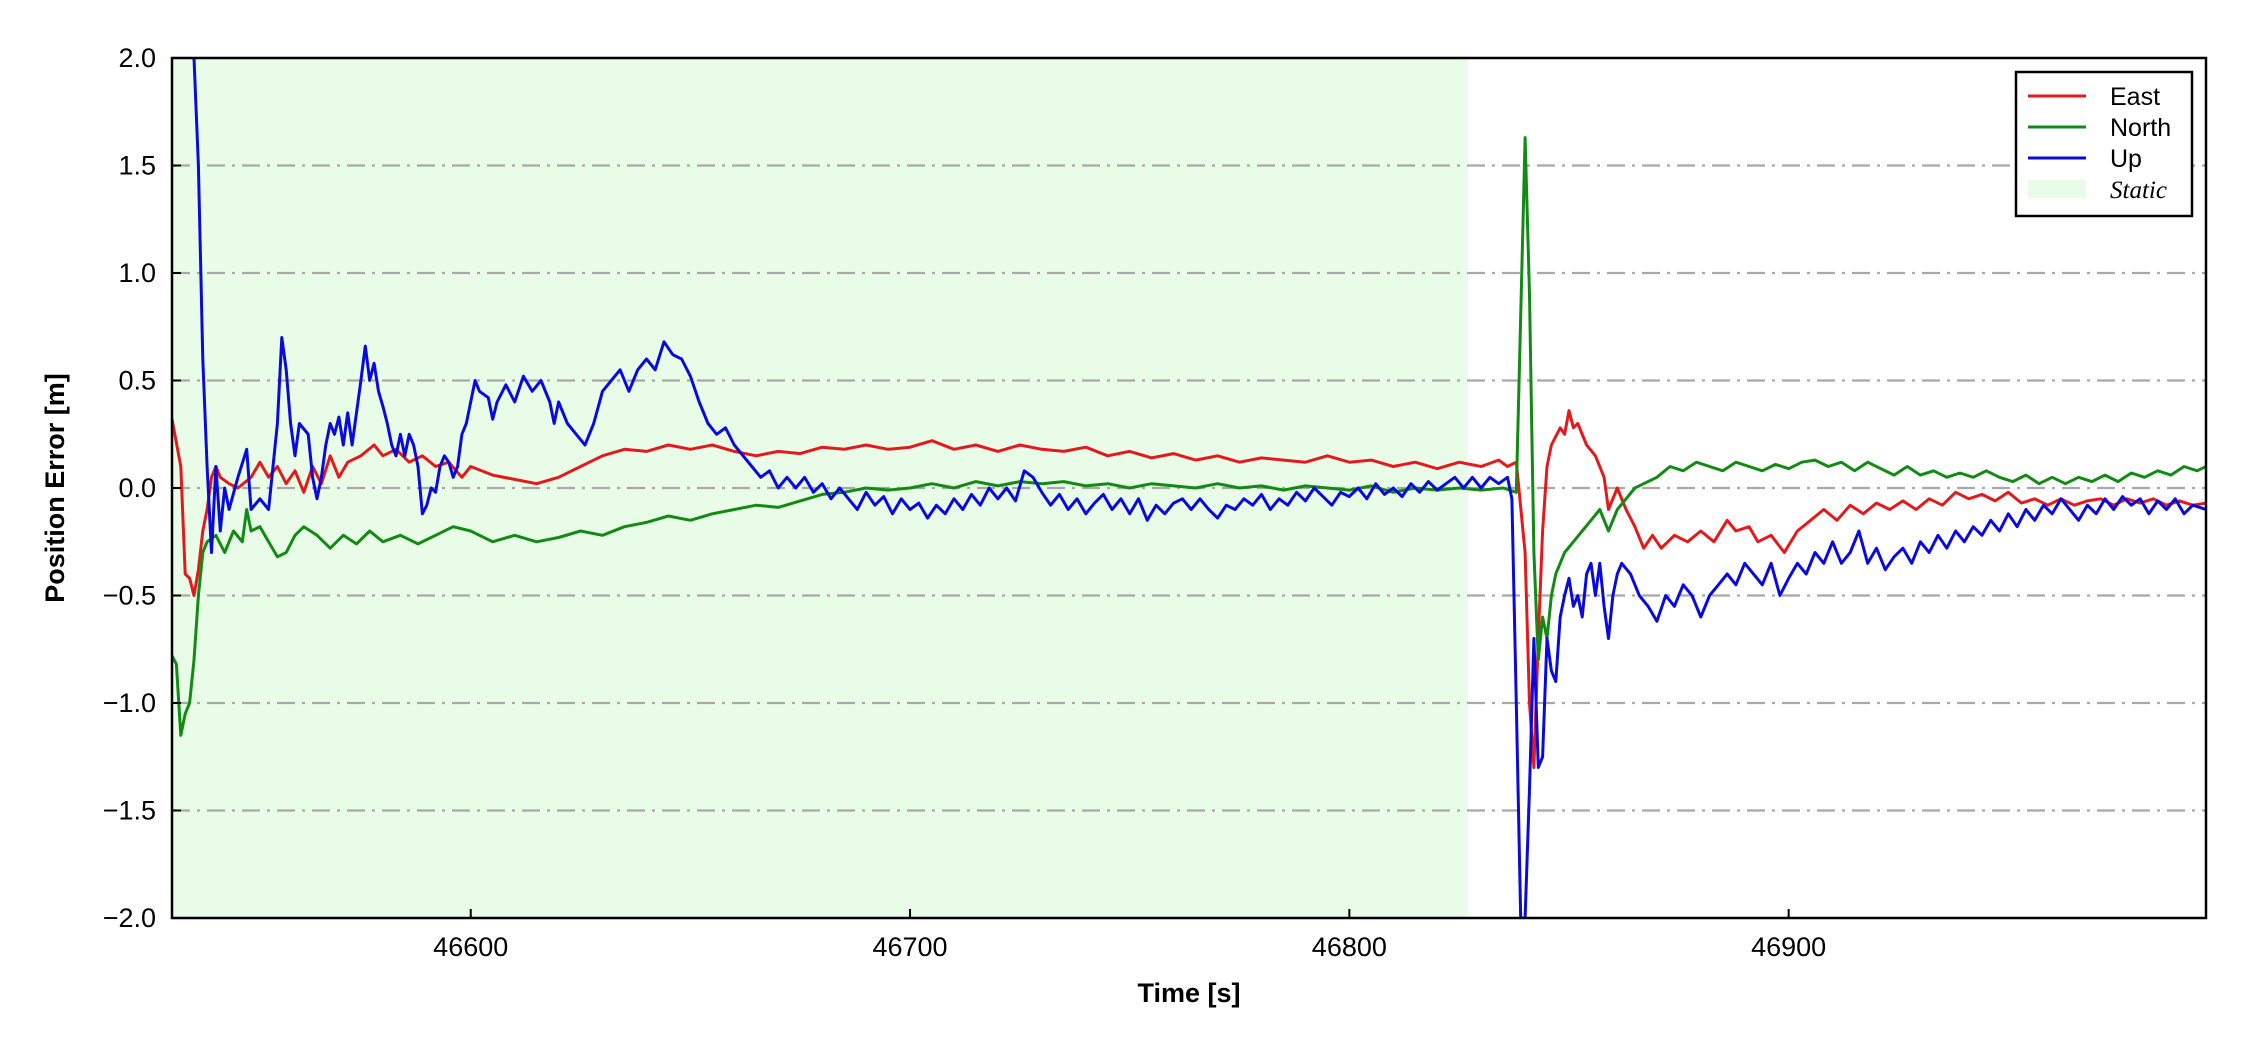  I want to click on legend-label-up: Up, so click(2126, 159).